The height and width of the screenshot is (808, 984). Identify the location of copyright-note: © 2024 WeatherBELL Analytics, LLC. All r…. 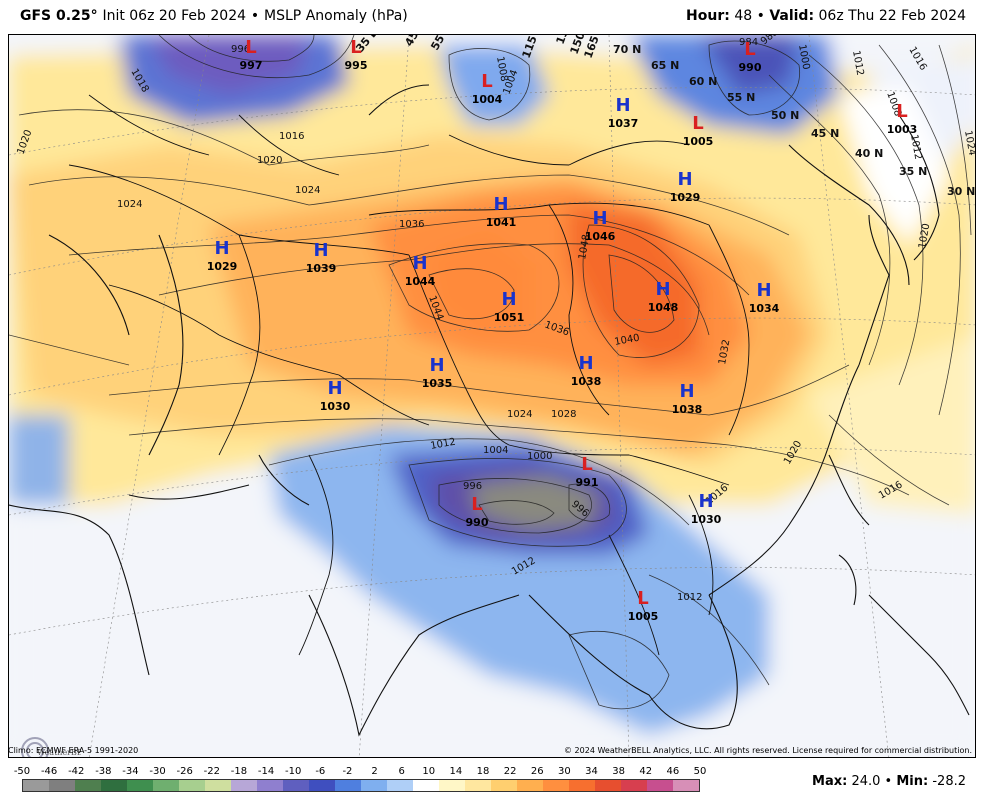
(768, 750).